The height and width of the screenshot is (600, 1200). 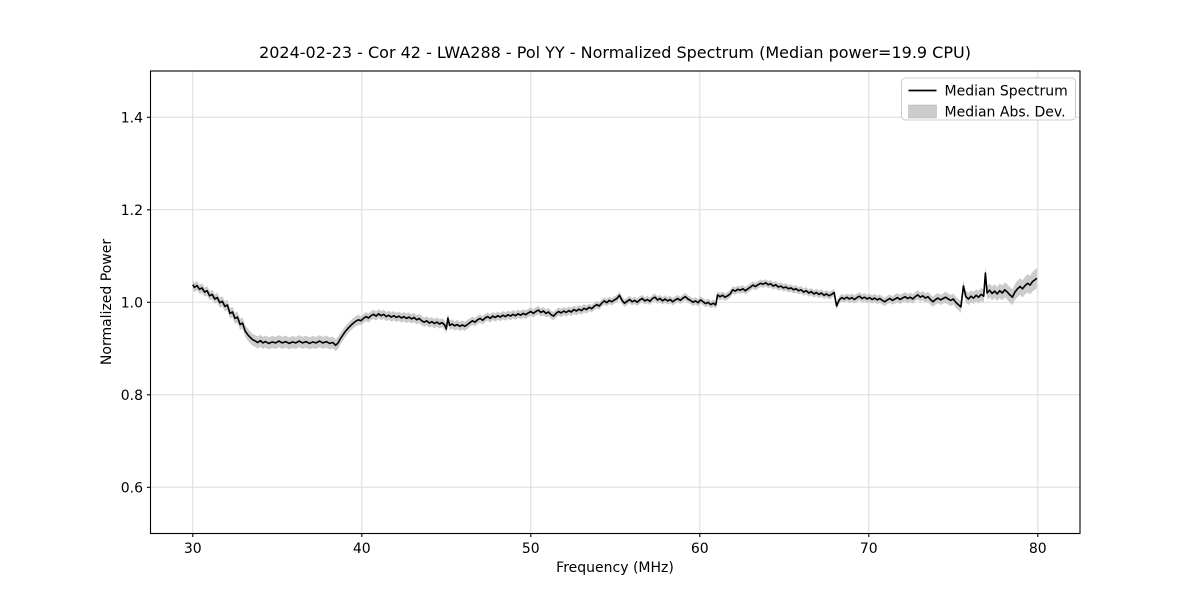 I want to click on x-tick-label: 30, so click(x=193, y=549).